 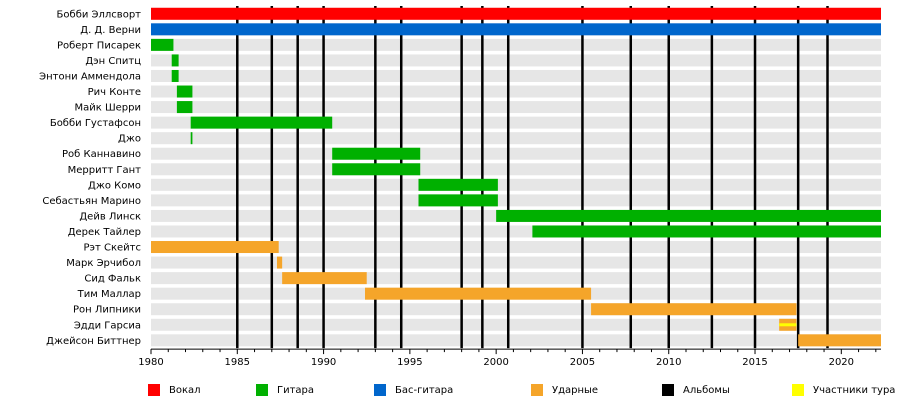 I want to click on member-name-label: Рон Липники, so click(x=107, y=310).